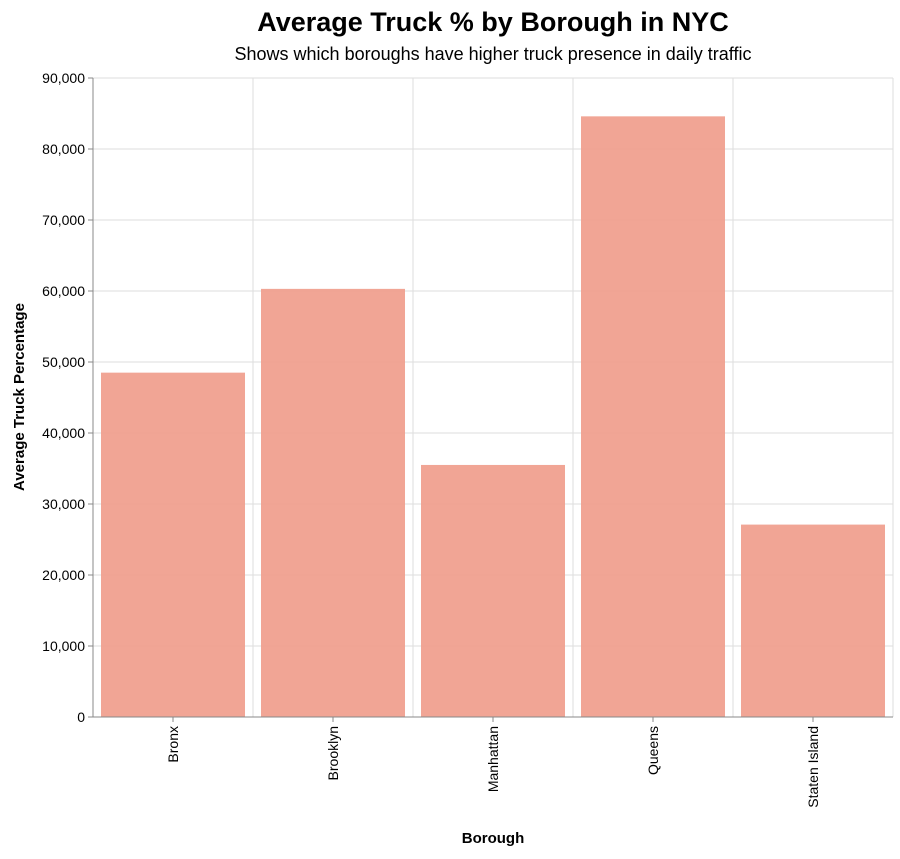  I want to click on y-tick-label: 50,000, so click(63, 362).